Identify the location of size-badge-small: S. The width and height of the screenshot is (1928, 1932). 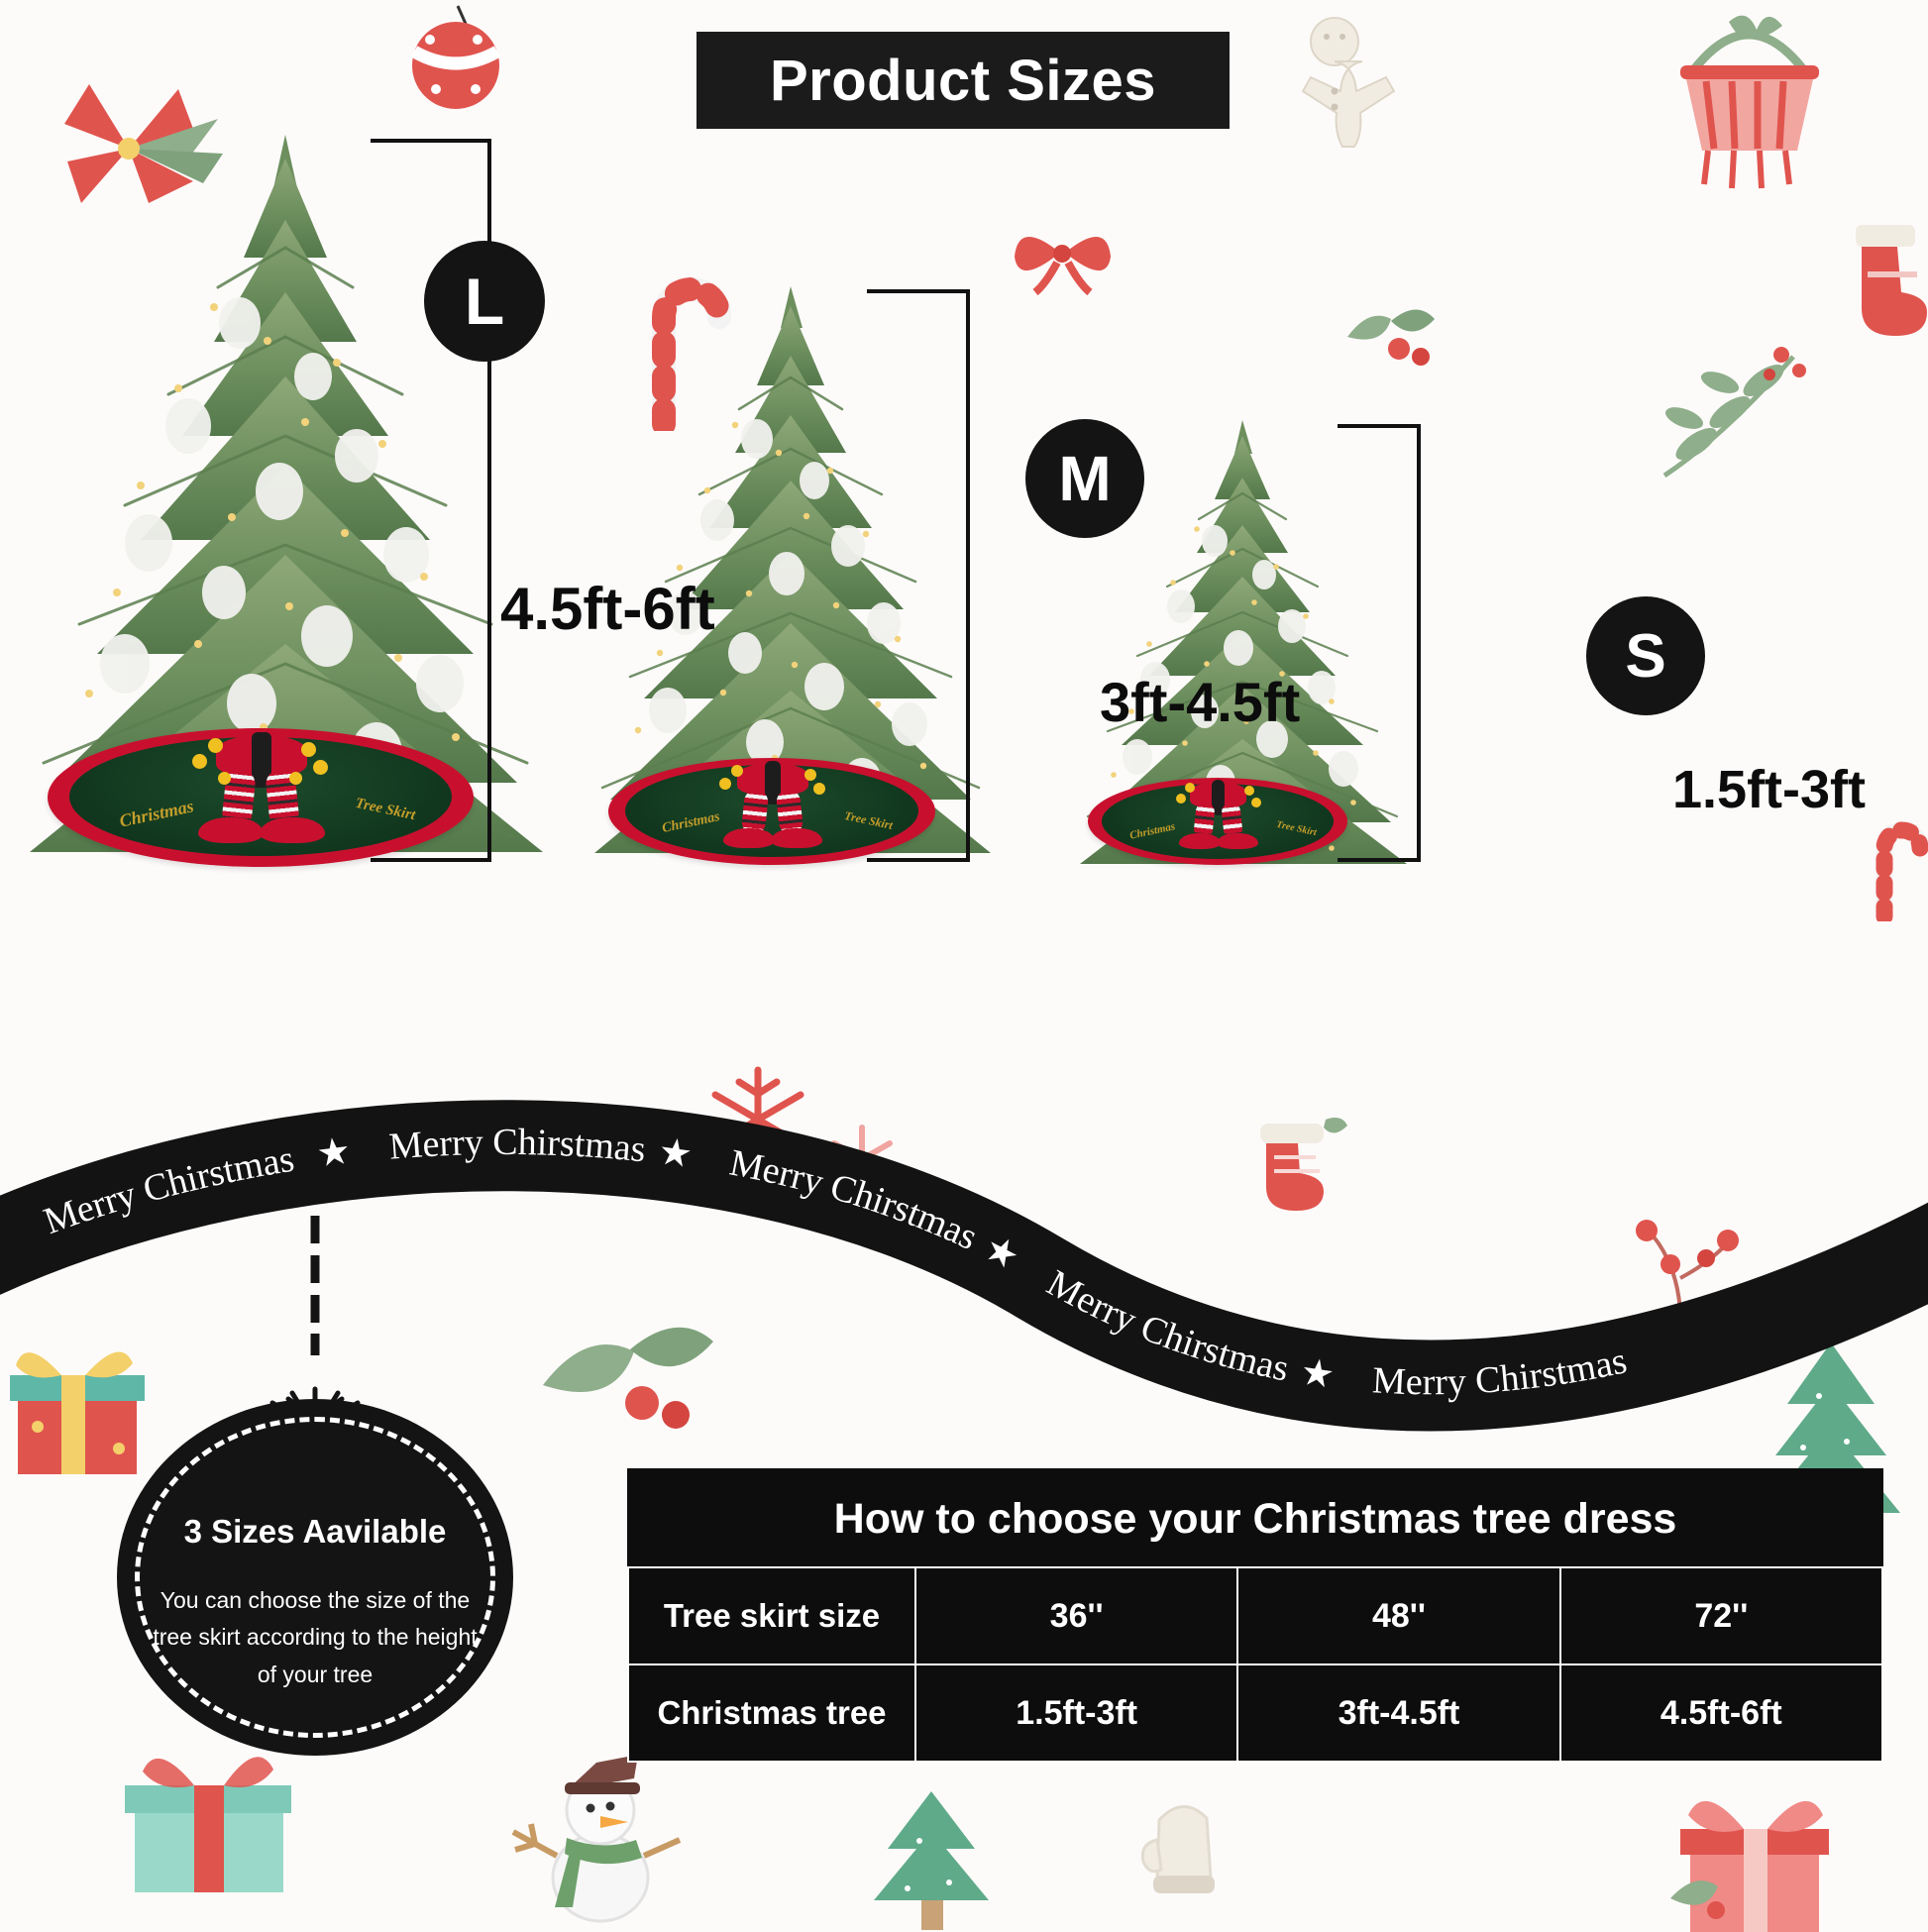
(1646, 655).